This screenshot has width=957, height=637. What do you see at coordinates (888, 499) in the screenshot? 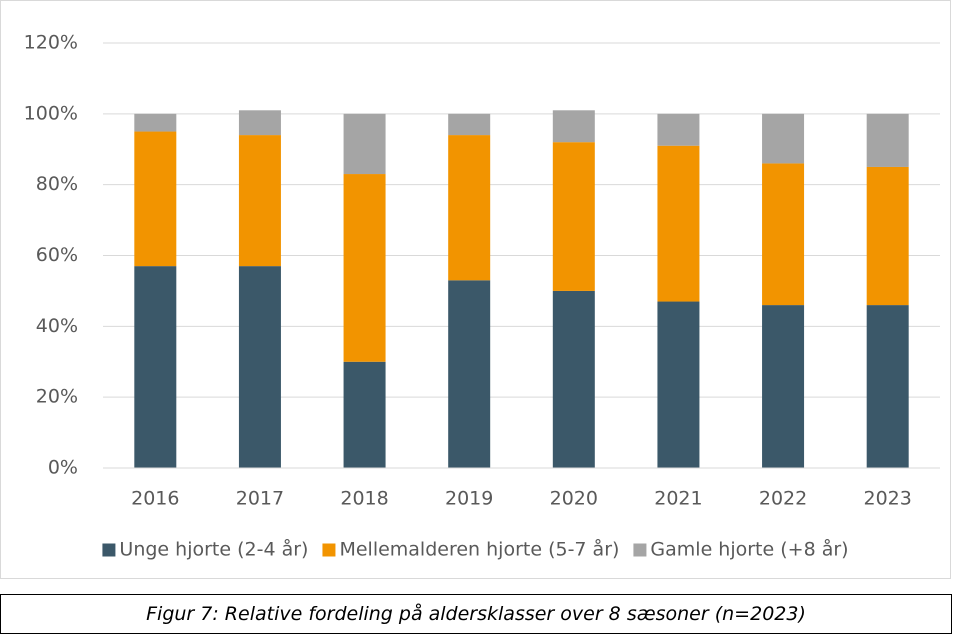
I see `x-tick-label: 2023` at bounding box center [888, 499].